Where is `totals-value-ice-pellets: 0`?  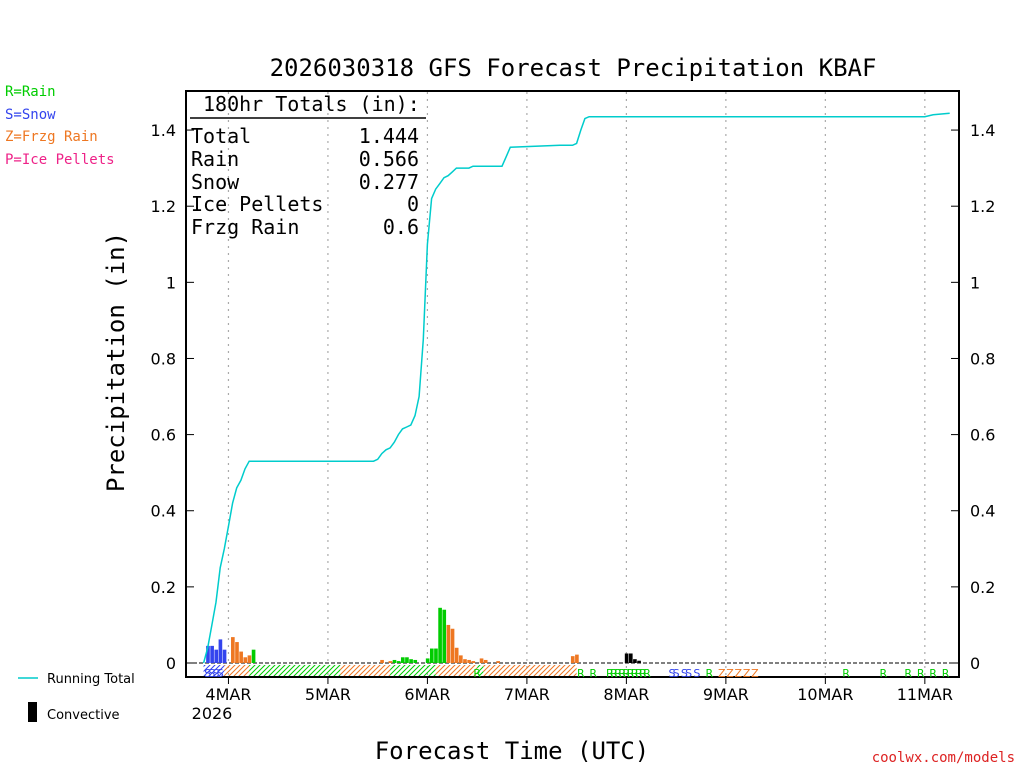
totals-value-ice-pellets: 0 is located at coordinates (413, 204).